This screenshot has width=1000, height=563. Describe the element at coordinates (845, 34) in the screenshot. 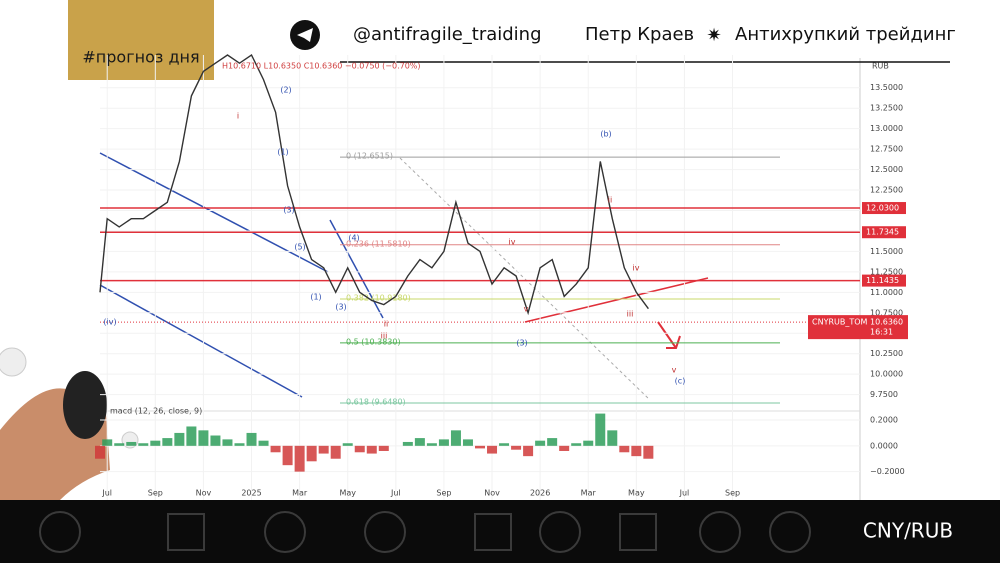

I see `brand: Антихрупкий трейдинг` at that location.